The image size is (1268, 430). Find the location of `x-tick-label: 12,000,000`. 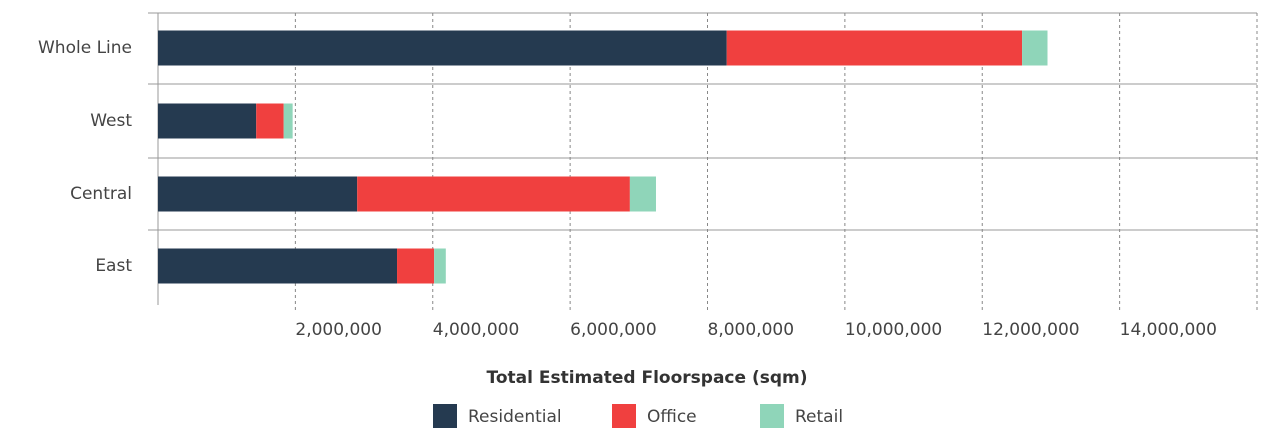

x-tick-label: 12,000,000 is located at coordinates (1030, 330).